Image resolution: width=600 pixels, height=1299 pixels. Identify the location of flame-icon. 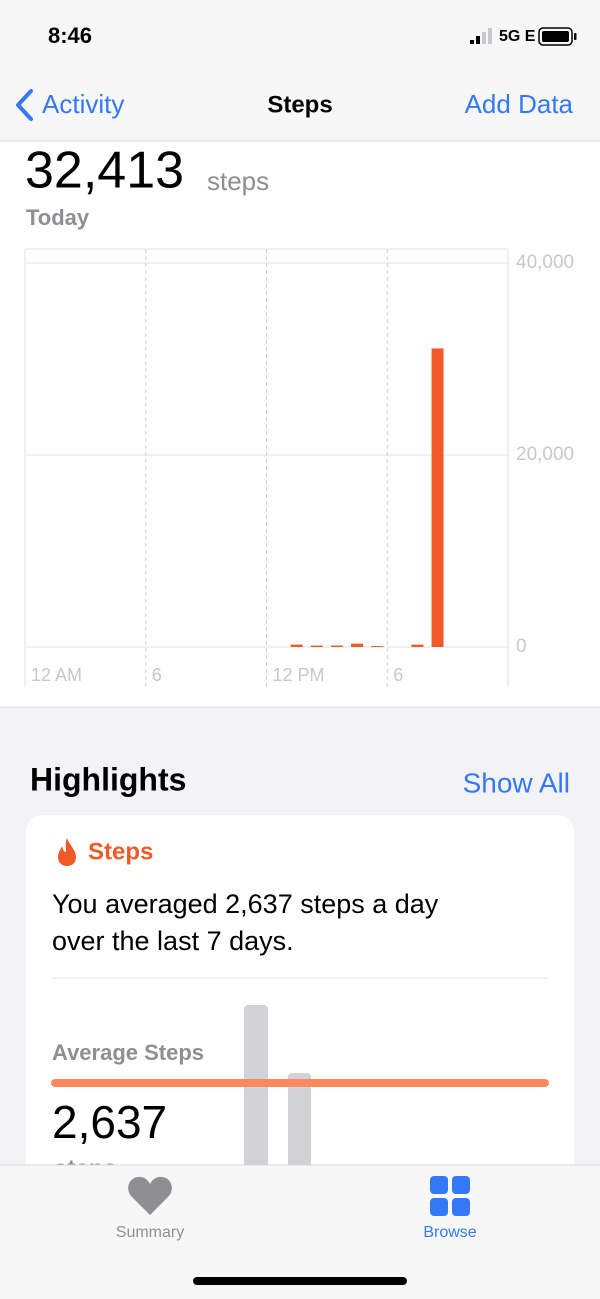
(67, 852).